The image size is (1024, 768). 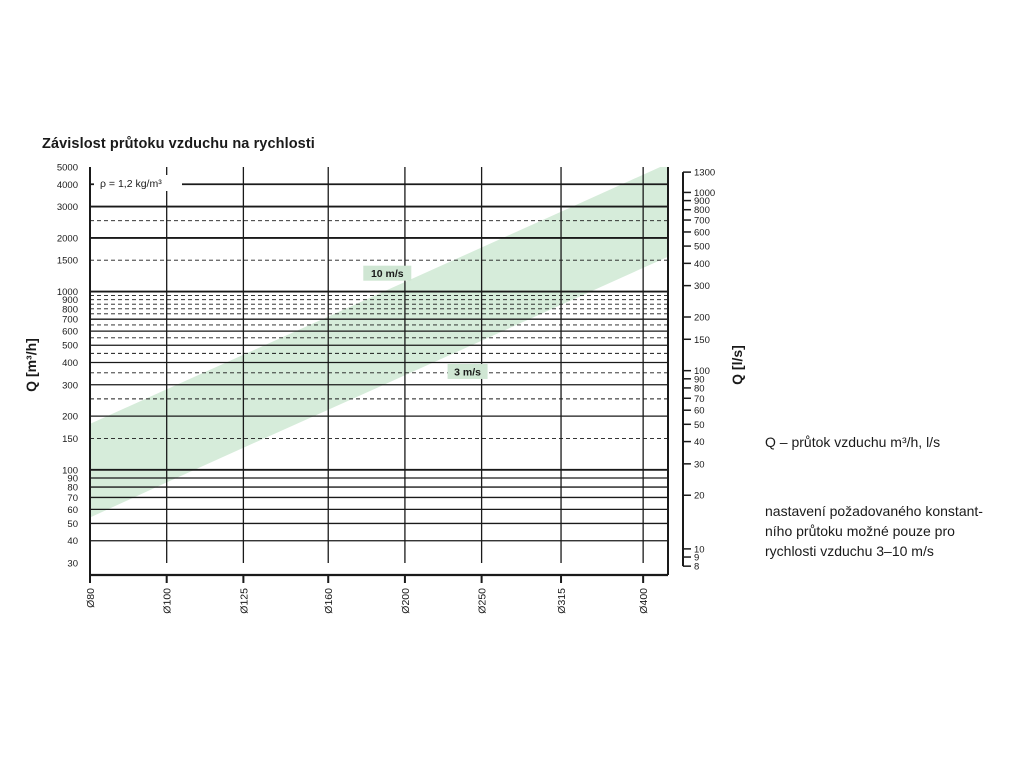 What do you see at coordinates (67, 168) in the screenshot?
I see `left-tick-label: 5000` at bounding box center [67, 168].